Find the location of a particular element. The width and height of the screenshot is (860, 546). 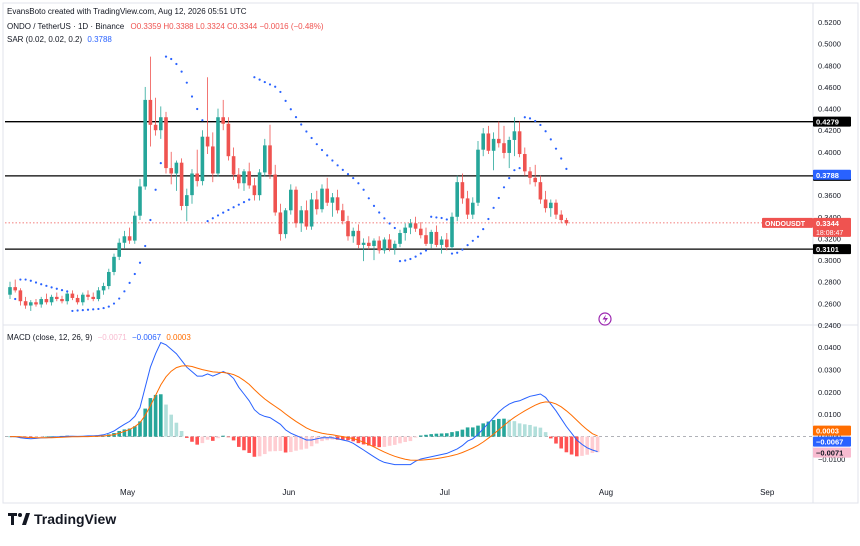

time-axis-label: Jul is located at coordinates (445, 492).